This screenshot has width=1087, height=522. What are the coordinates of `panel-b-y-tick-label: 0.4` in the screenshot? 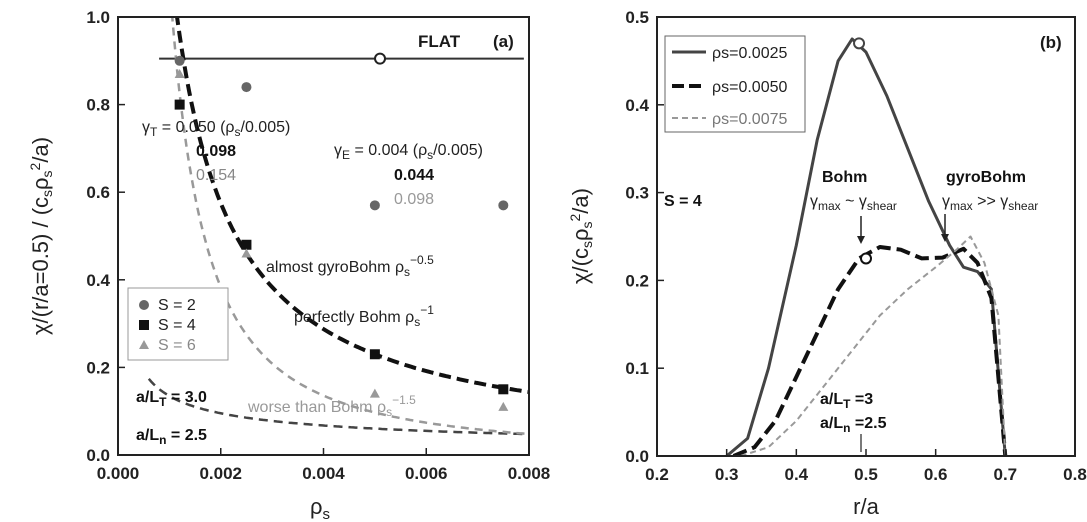 It's located at (637, 105).